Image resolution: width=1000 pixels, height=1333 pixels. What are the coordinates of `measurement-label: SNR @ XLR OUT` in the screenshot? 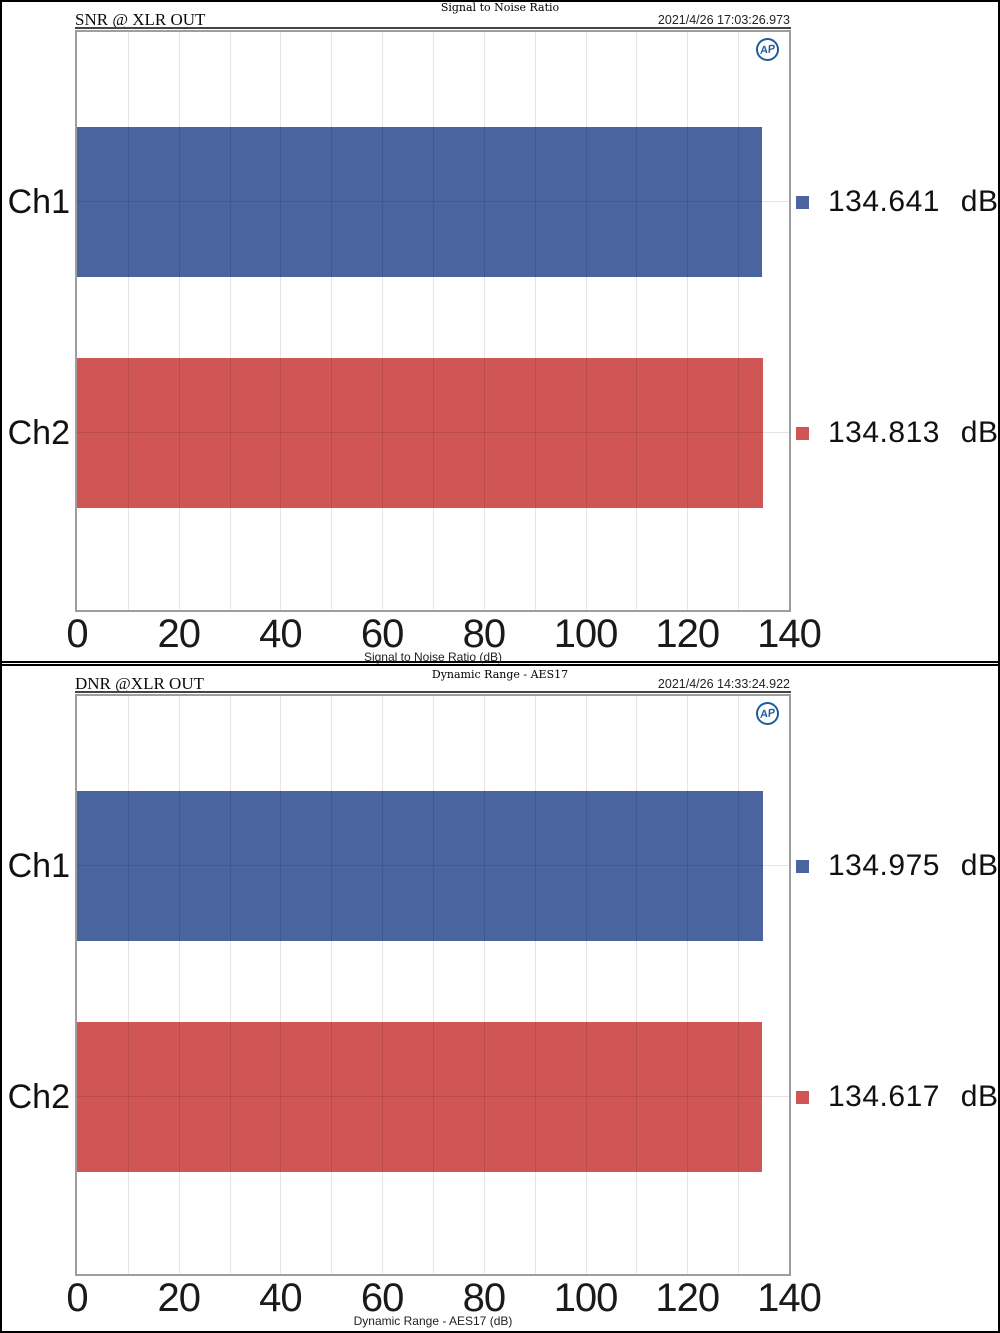 It's located at (140, 19).